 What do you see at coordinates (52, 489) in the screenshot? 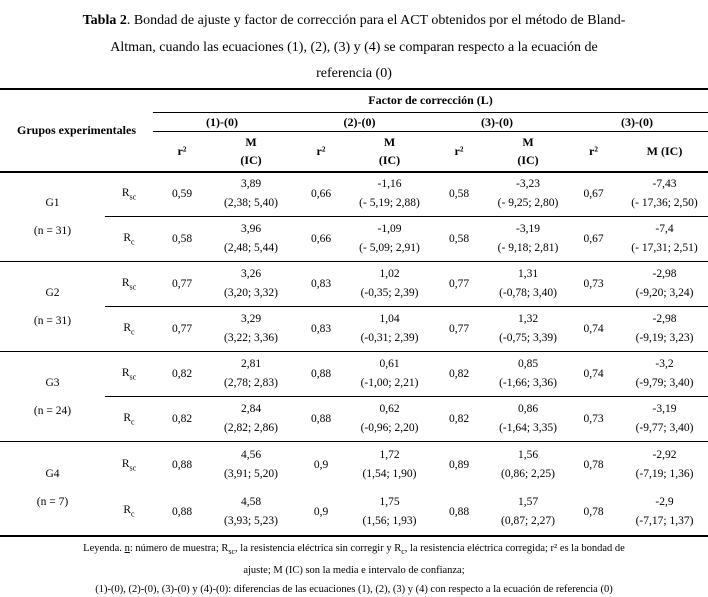
I see `group-cell: G4 (n = 7)` at bounding box center [52, 489].